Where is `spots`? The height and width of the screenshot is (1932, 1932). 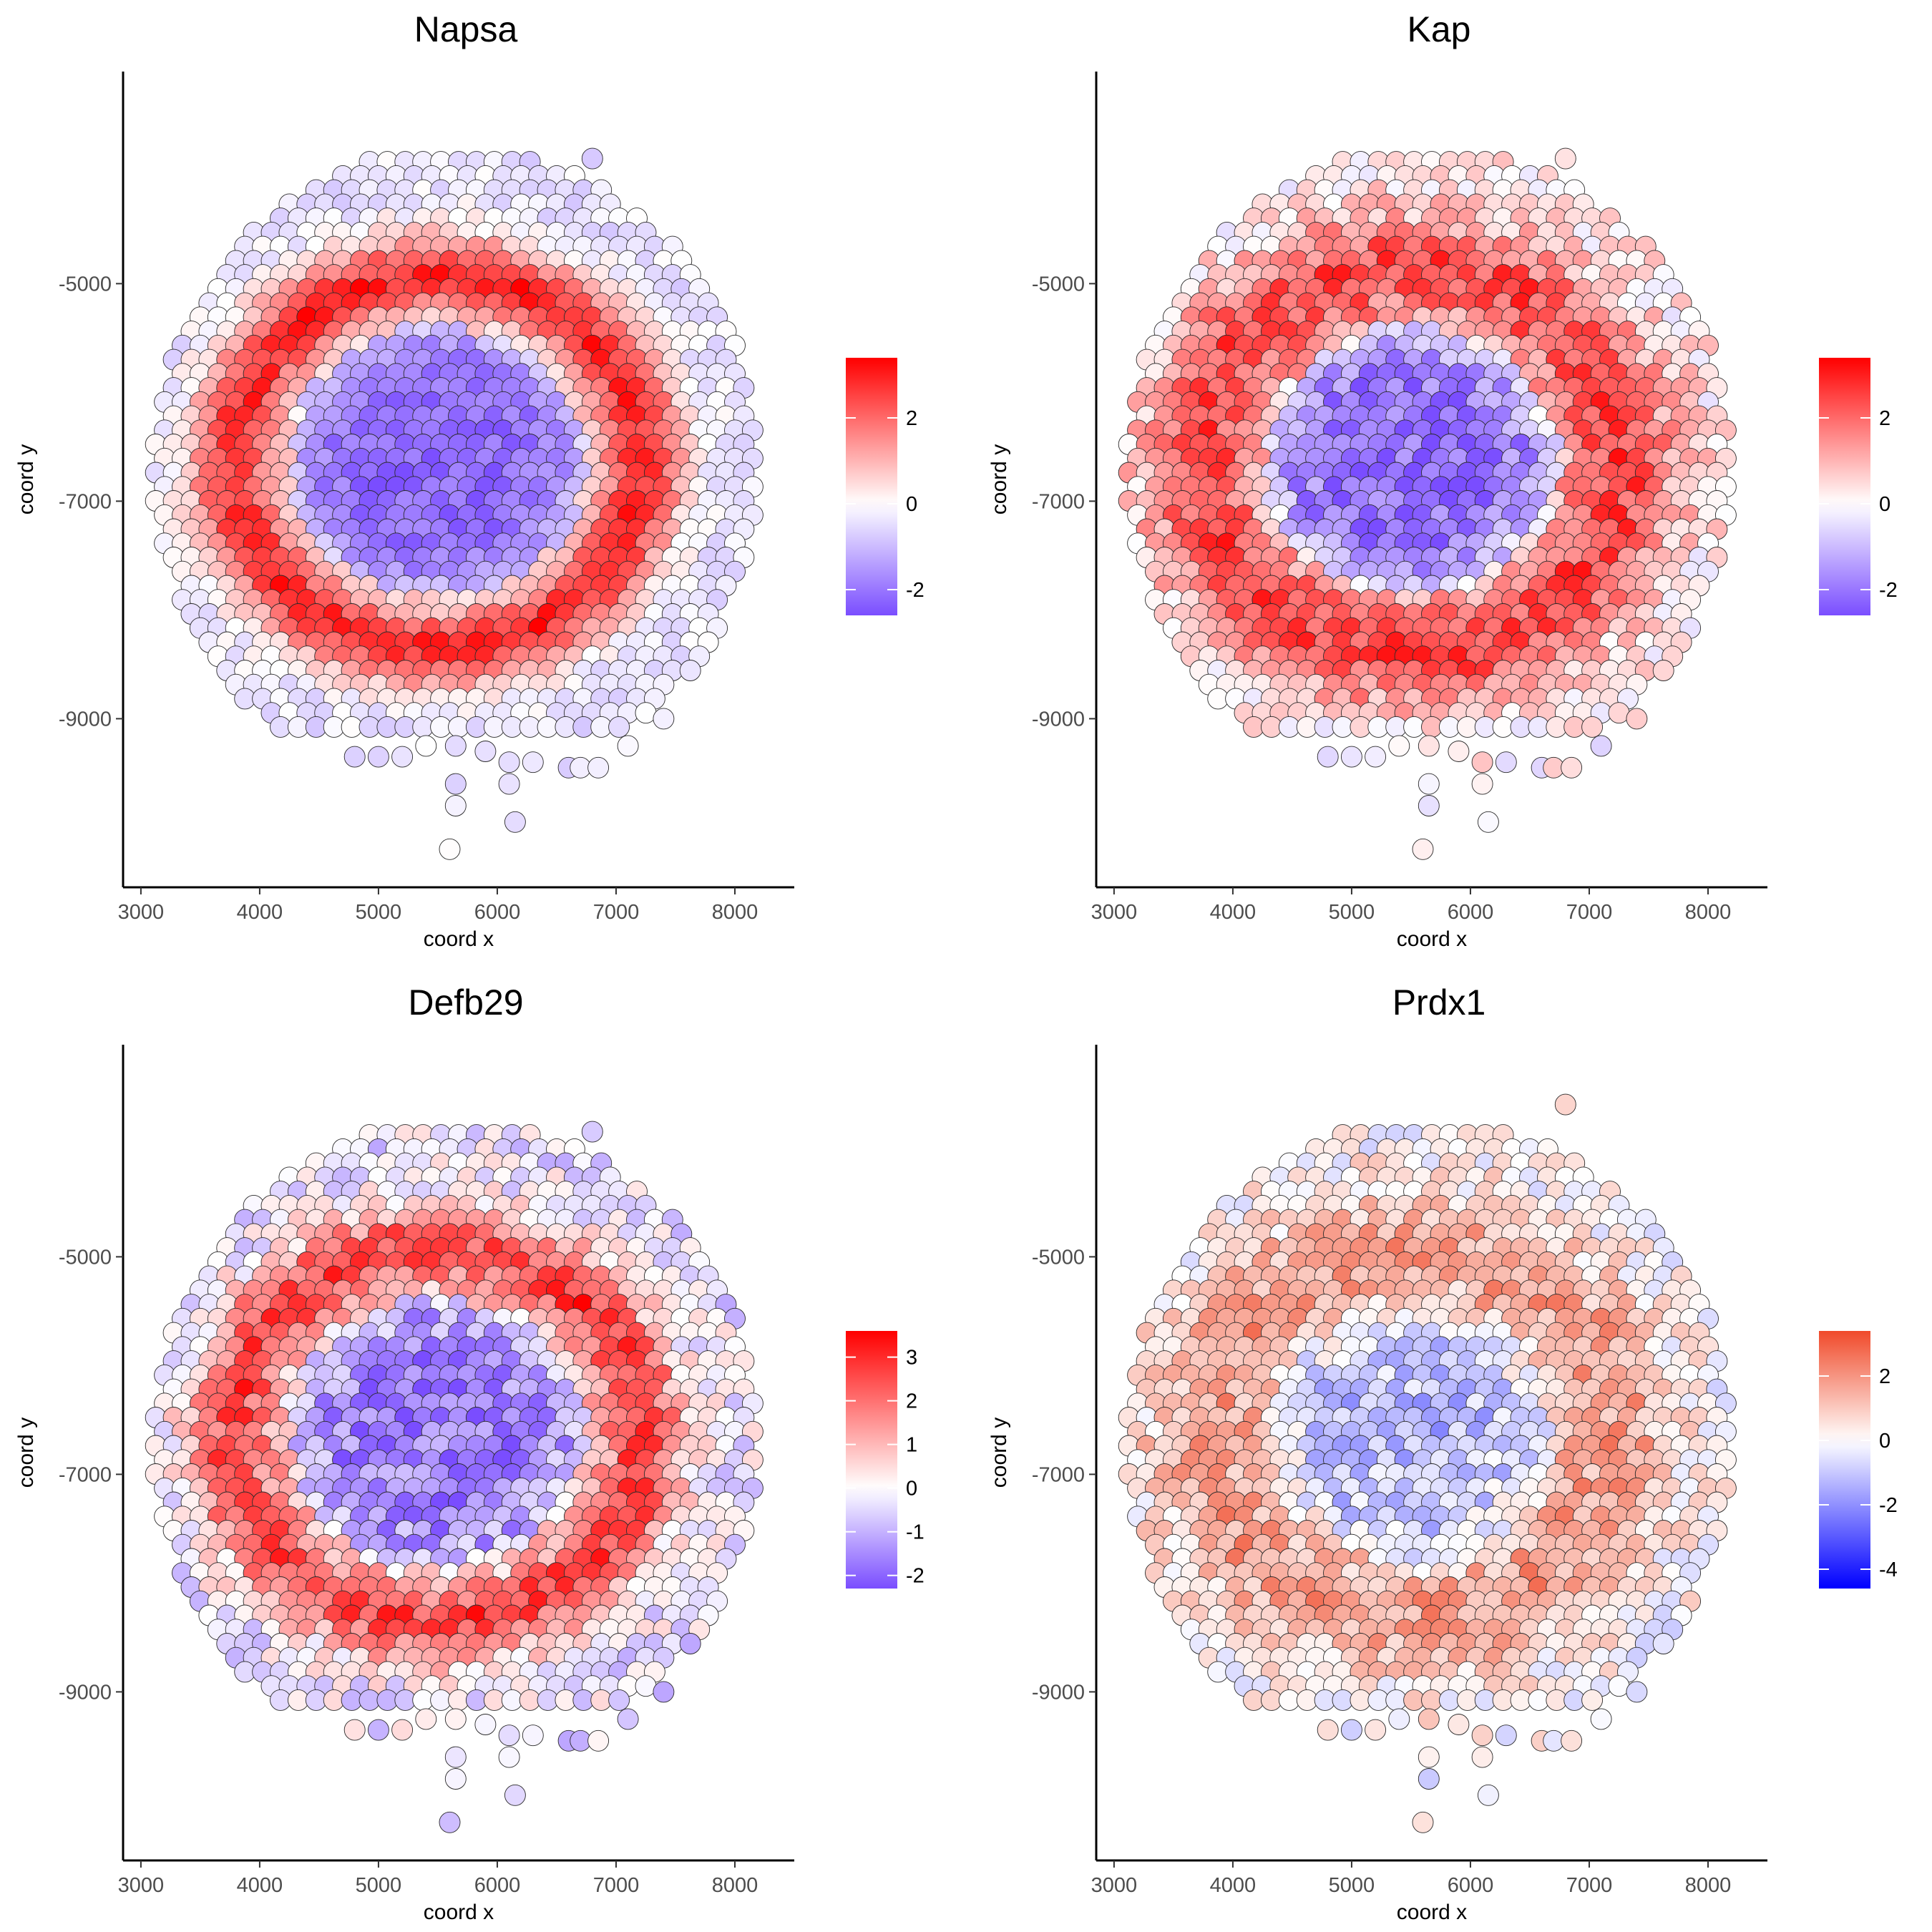
spots is located at coordinates (454, 1477).